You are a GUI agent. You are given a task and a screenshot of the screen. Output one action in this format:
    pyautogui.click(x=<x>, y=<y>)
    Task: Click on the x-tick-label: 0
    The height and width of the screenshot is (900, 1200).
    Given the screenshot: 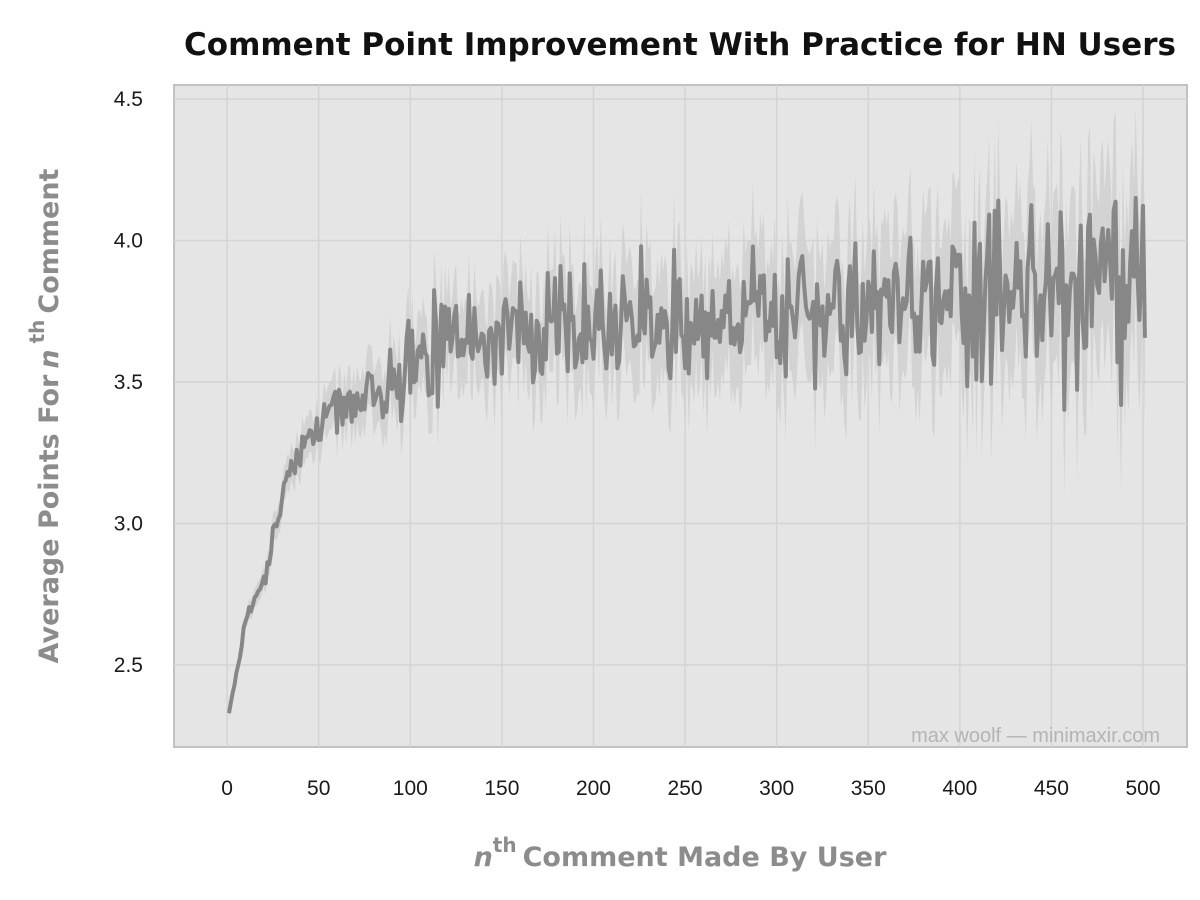 What is the action you would take?
    pyautogui.click(x=227, y=788)
    